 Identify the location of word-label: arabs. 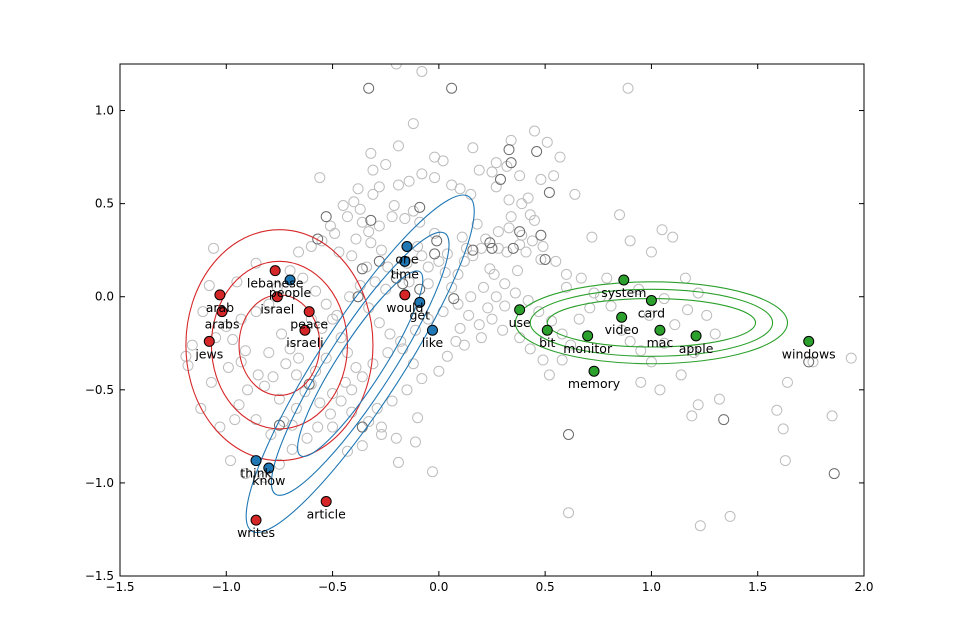
(222, 324).